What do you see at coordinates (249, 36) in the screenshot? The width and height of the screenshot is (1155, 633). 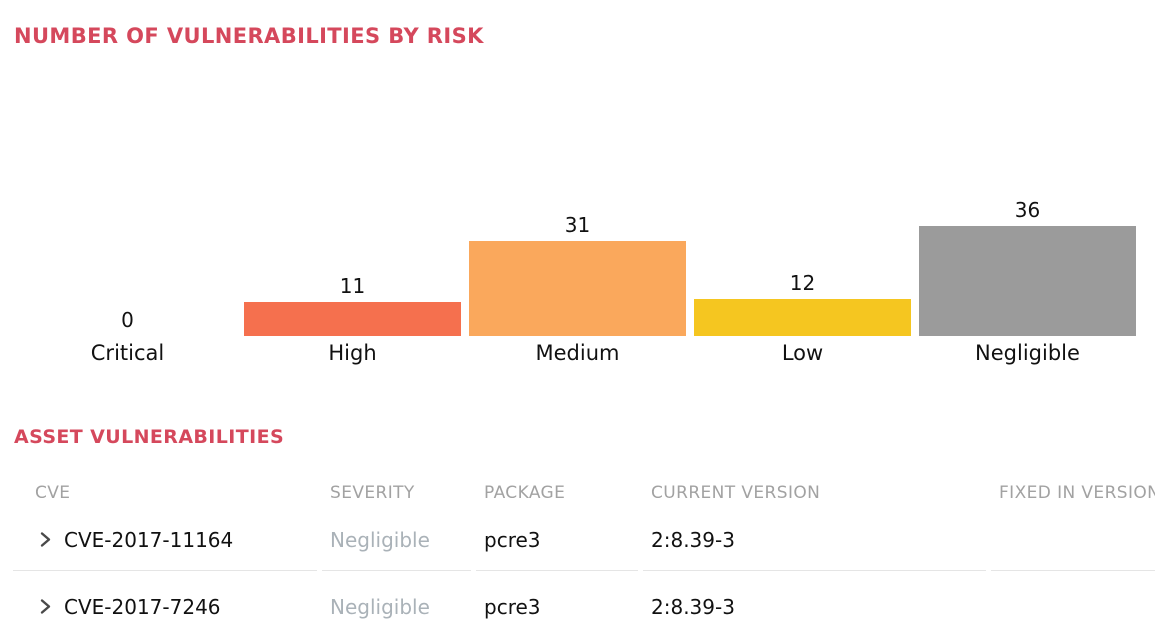 I see `chart-section-heading: NUMBER OF VULNERABILITIES BY RISK` at bounding box center [249, 36].